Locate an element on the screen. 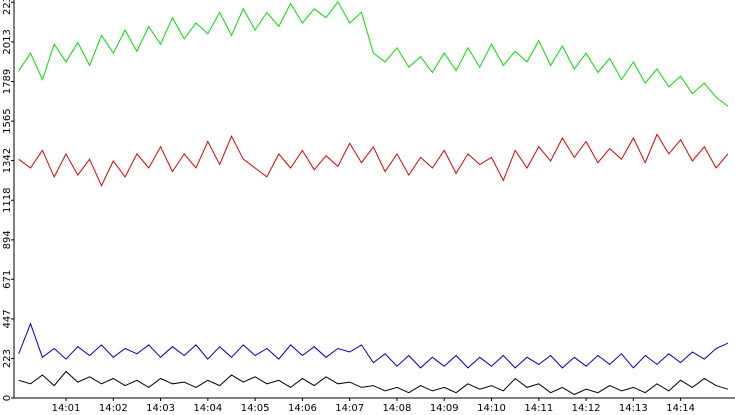 Image resolution: width=735 pixels, height=415 pixels. y-tick-label: 671 is located at coordinates (7, 279).